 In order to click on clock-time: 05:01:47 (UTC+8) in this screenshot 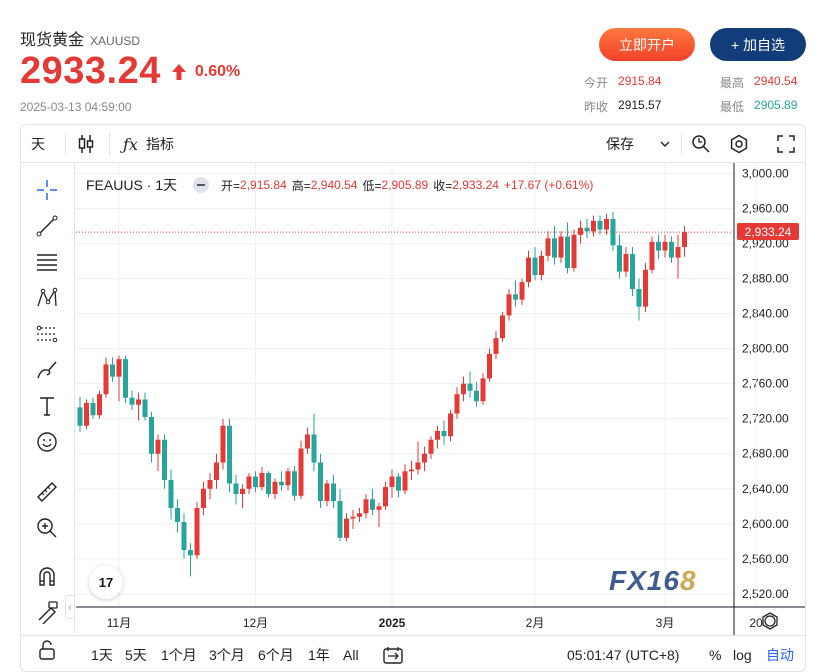, I will do `click(623, 655)`.